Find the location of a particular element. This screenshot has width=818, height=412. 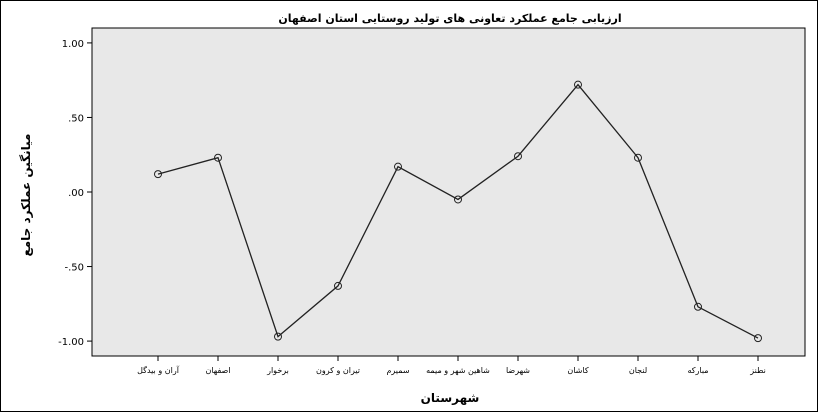

x-tick-label: نطنز is located at coordinates (757, 370).